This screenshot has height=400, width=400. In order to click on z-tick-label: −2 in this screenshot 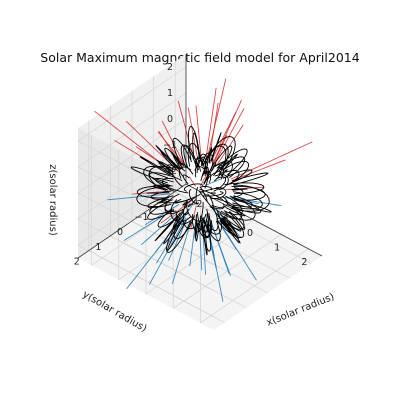, I will do `click(170, 171)`.